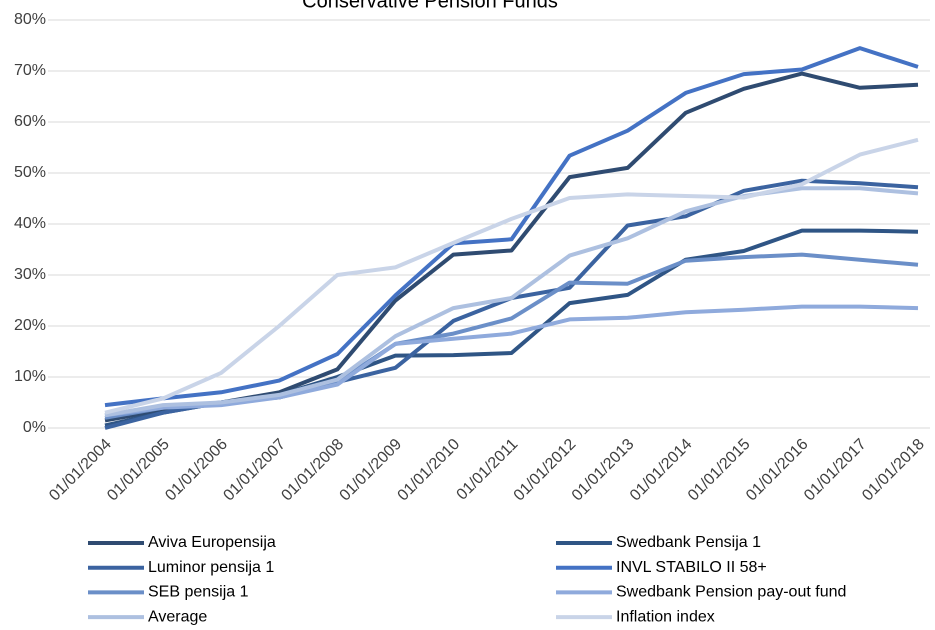 Image resolution: width=935 pixels, height=630 pixels. I want to click on y-tick-label: 60%, so click(30, 121).